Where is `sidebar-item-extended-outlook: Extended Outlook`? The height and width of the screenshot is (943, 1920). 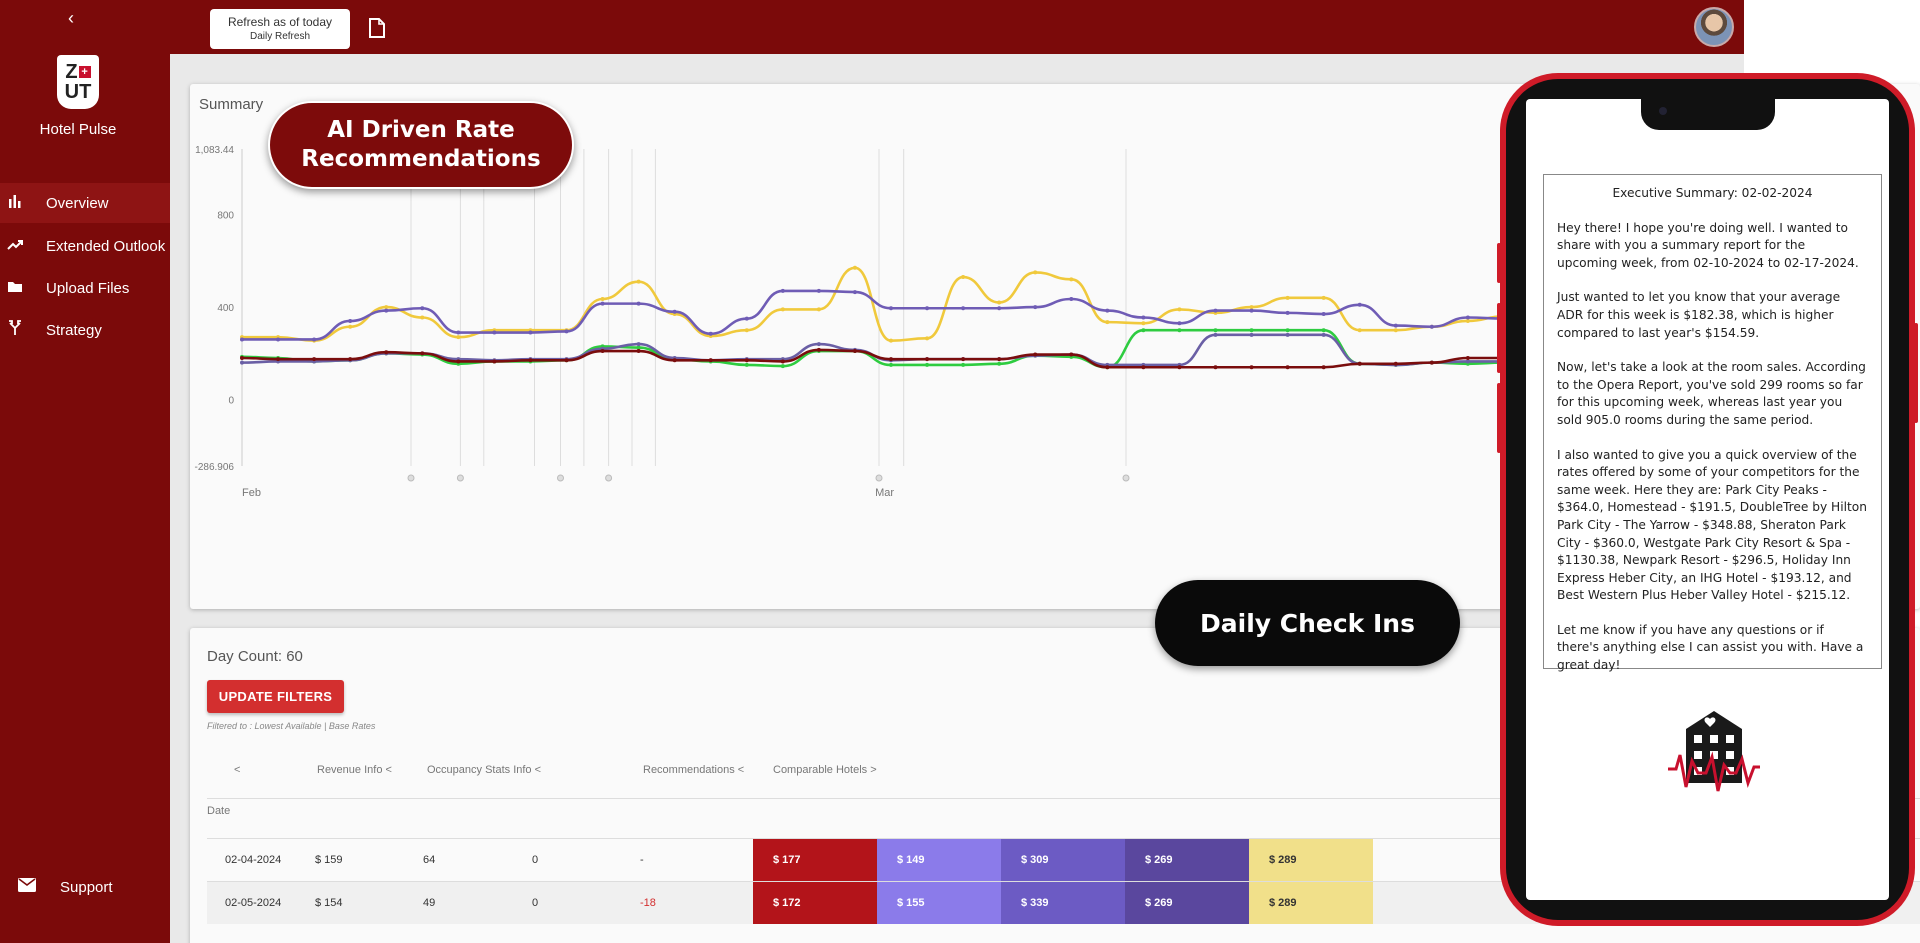
sidebar-item-extended-outlook: Extended Outlook is located at coordinates (85, 246).